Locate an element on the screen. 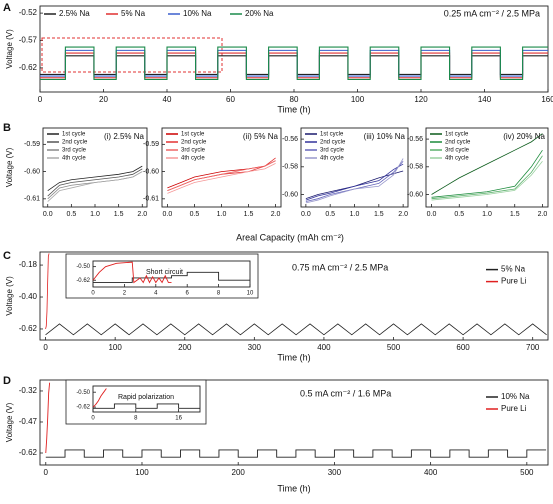 Image resolution: width=553 pixels, height=504 pixels. legend-label: 10% Na is located at coordinates (515, 396).